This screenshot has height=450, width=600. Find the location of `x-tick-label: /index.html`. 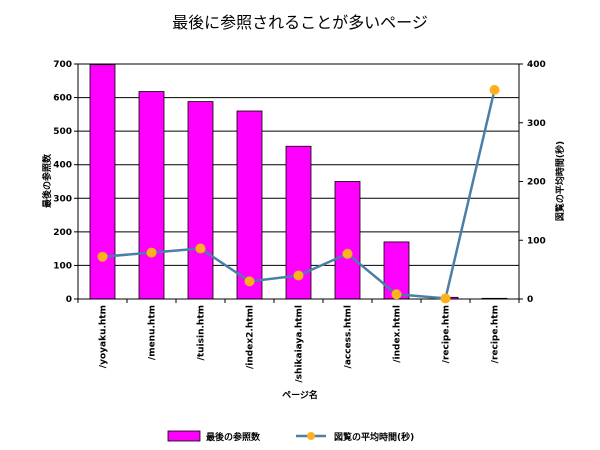

x-tick-label: /index.html is located at coordinates (398, 334).